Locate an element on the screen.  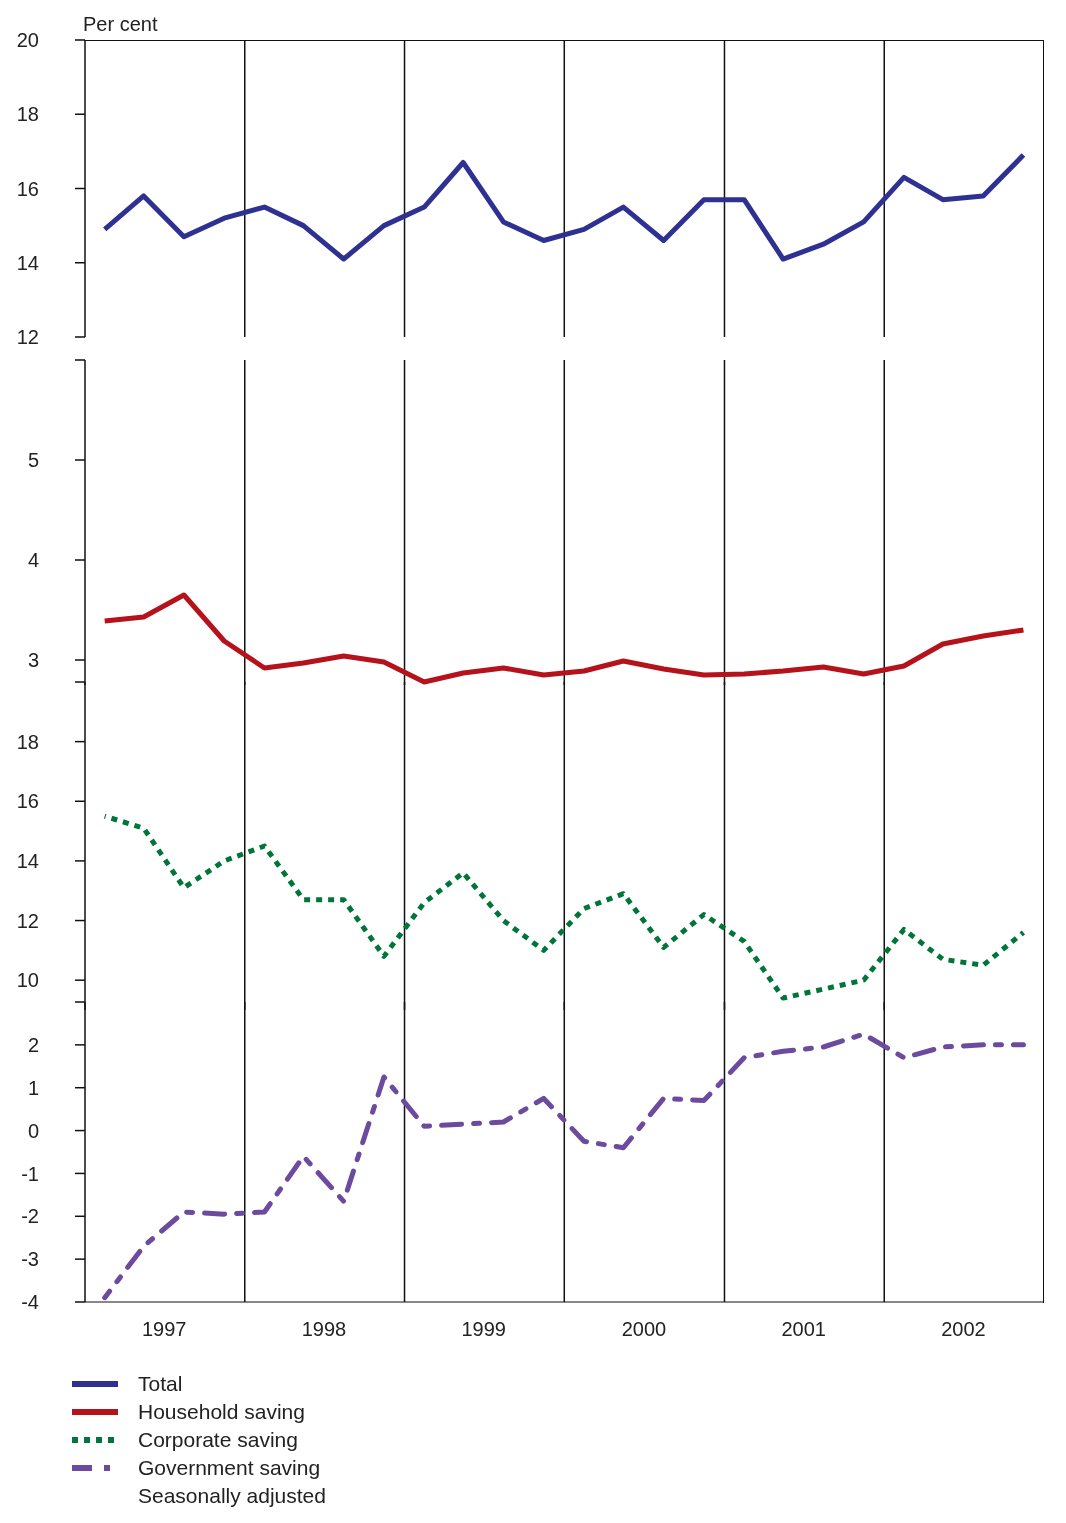
legend-label: Total is located at coordinates (160, 1384).